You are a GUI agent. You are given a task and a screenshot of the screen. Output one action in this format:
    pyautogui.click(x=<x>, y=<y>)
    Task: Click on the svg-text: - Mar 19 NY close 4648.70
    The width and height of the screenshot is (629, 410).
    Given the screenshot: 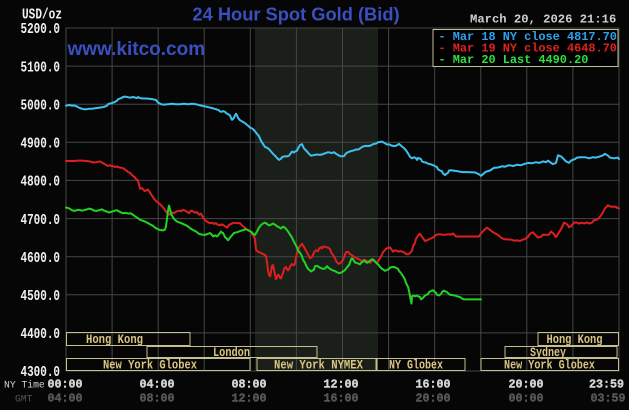 What is the action you would take?
    pyautogui.click(x=528, y=49)
    